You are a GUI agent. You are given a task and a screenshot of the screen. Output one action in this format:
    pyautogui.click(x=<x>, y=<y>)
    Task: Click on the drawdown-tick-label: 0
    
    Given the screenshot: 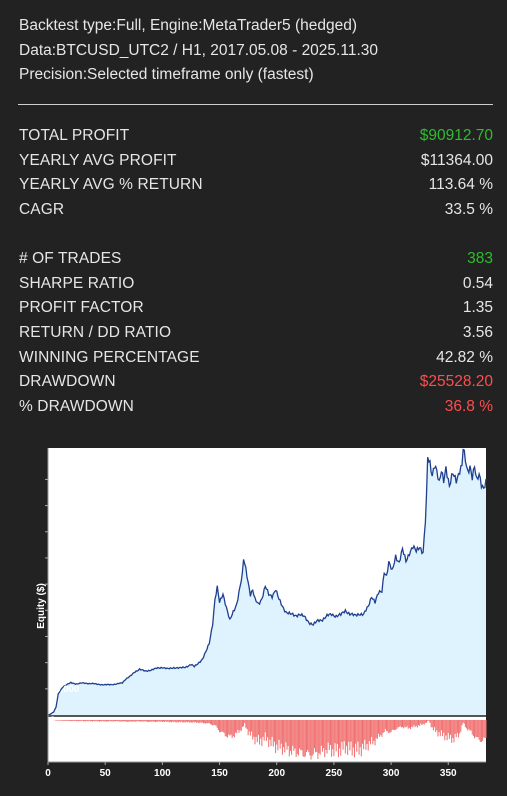 What is the action you would take?
    pyautogui.click(x=52, y=720)
    